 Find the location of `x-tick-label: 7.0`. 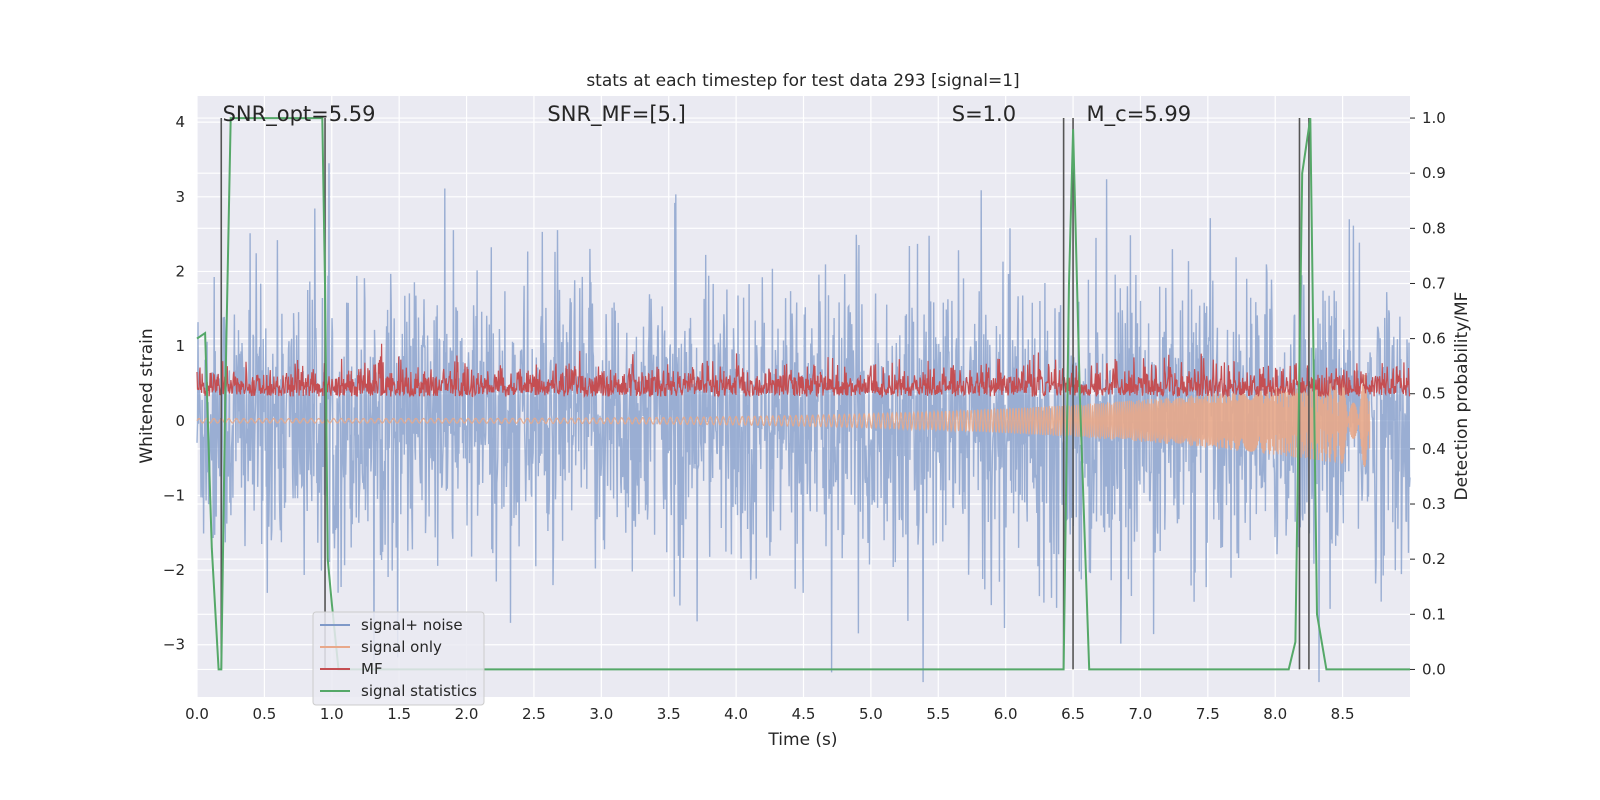

x-tick-label: 7.0 is located at coordinates (1141, 714).